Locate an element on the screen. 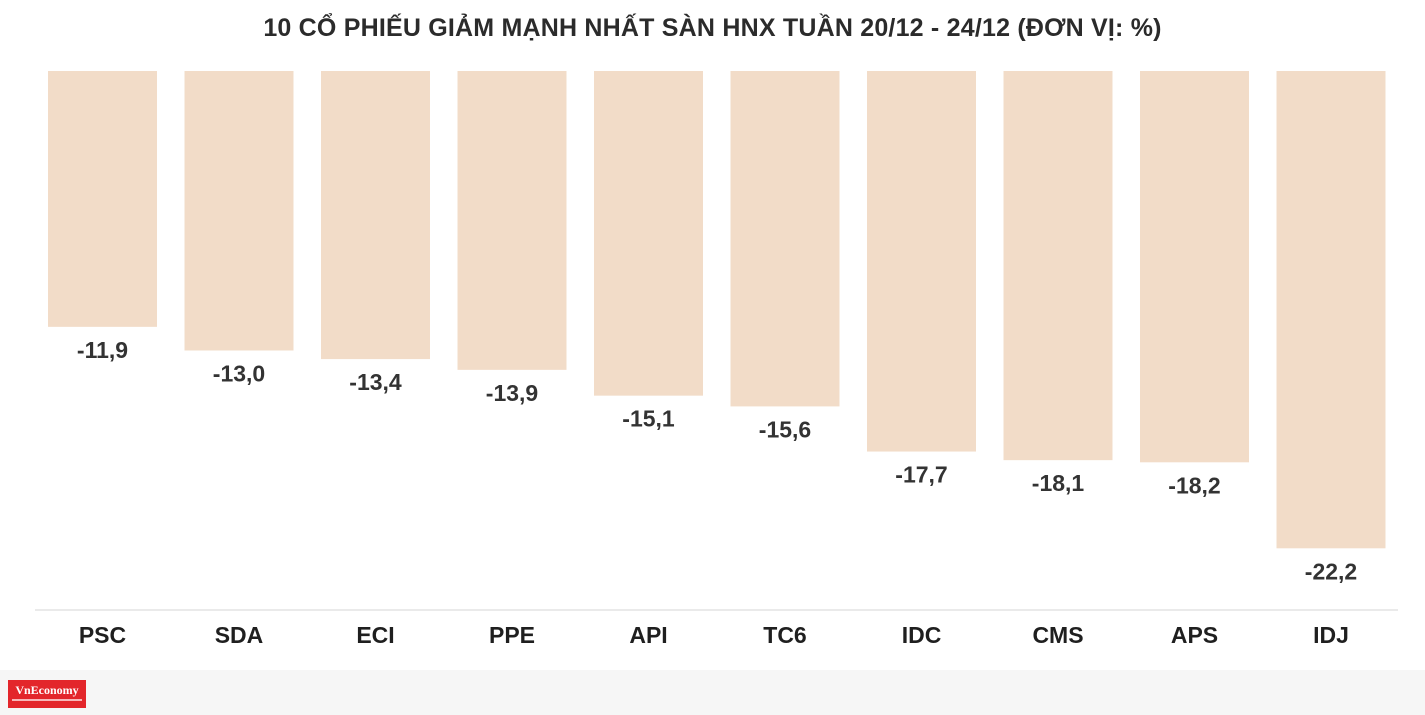 The width and height of the screenshot is (1425, 715). category-label-api: API is located at coordinates (648, 635).